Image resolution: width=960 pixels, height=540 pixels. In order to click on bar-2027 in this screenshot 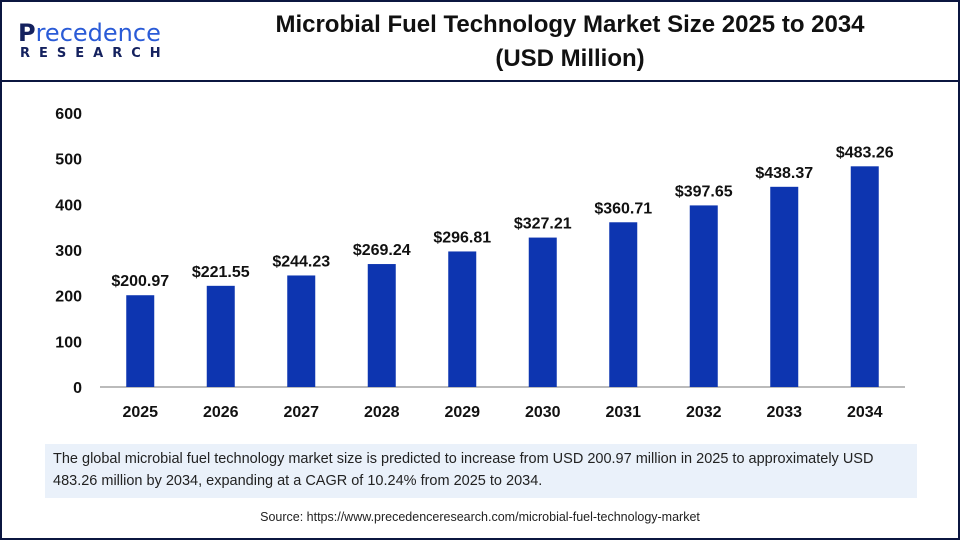, I will do `click(301, 331)`.